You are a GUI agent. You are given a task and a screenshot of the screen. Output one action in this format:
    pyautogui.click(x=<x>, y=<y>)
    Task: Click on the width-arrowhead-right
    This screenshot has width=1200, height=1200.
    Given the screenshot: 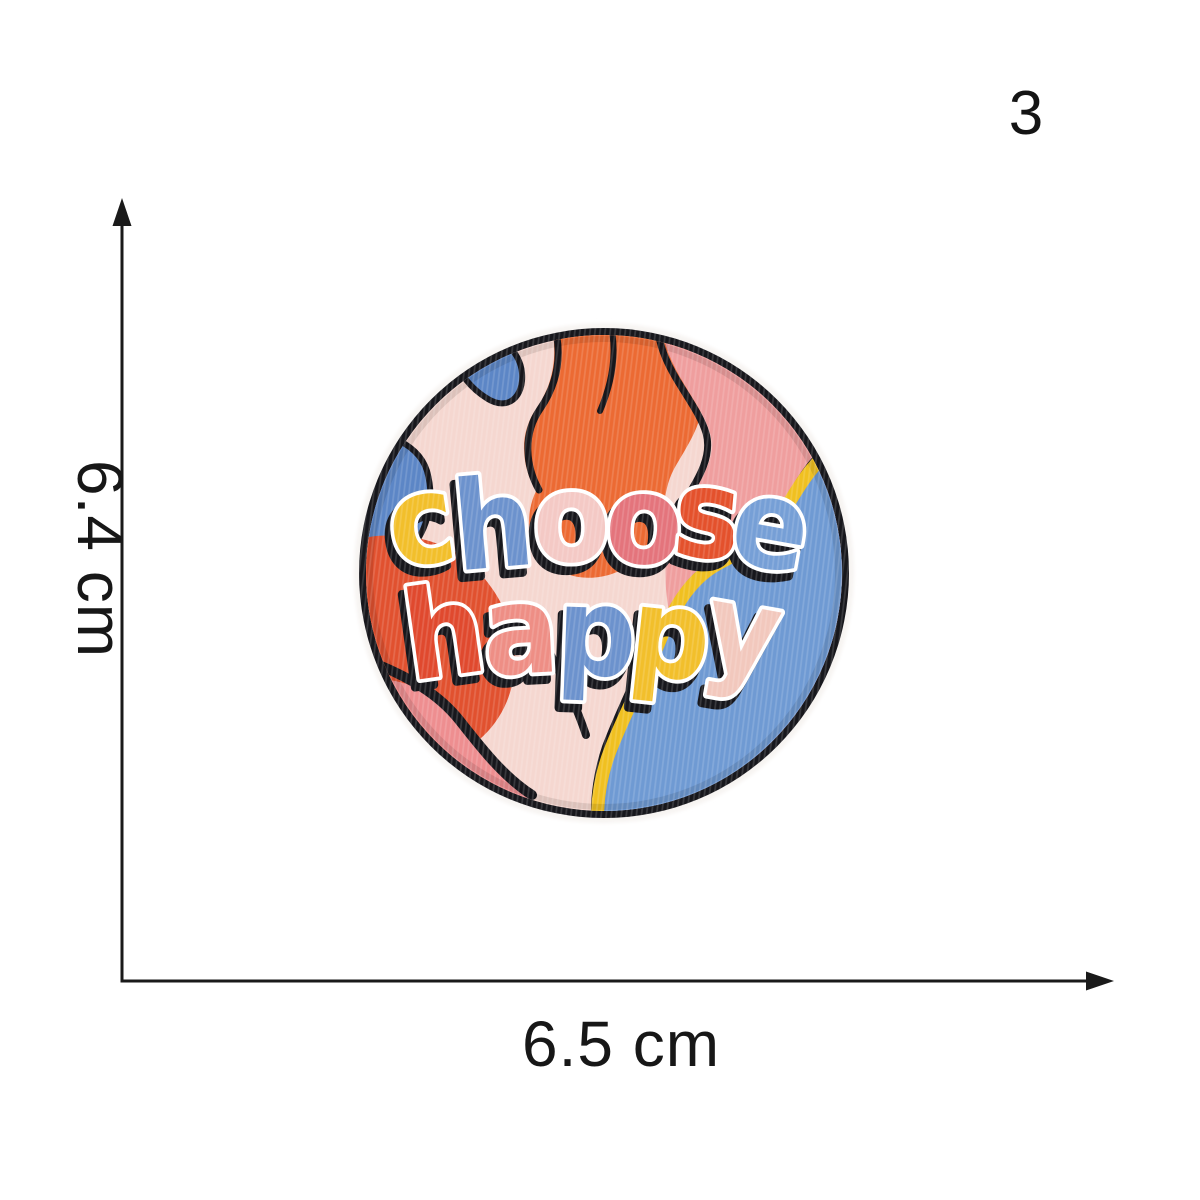 What is the action you would take?
    pyautogui.click(x=1100, y=981)
    